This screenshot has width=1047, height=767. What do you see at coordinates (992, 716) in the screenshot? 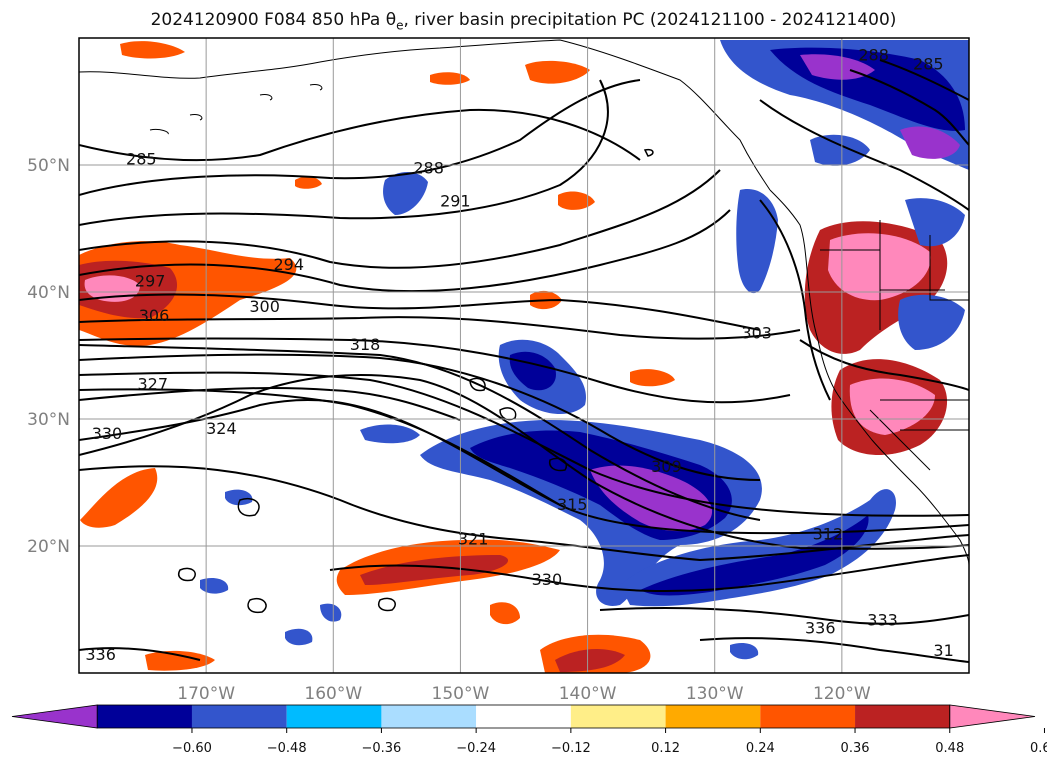
I see `colorbar-extend-max` at bounding box center [992, 716].